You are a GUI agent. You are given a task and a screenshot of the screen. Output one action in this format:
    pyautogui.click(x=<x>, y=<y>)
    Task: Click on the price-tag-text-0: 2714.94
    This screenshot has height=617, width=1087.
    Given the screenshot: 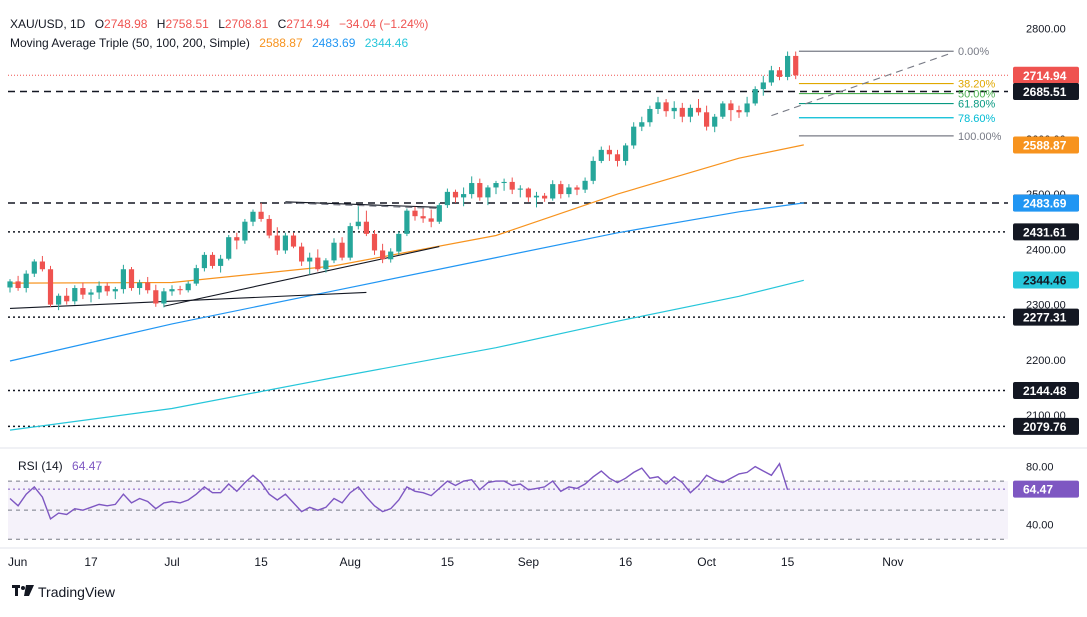 What is the action you would take?
    pyautogui.click(x=1045, y=76)
    